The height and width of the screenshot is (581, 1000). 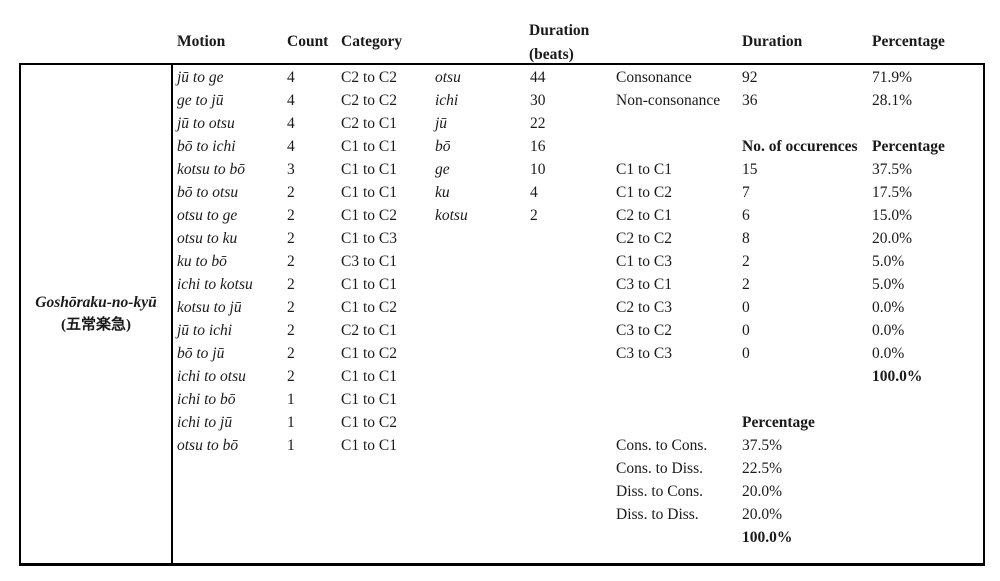 I want to click on motion-category: C3 to C1, so click(x=369, y=261).